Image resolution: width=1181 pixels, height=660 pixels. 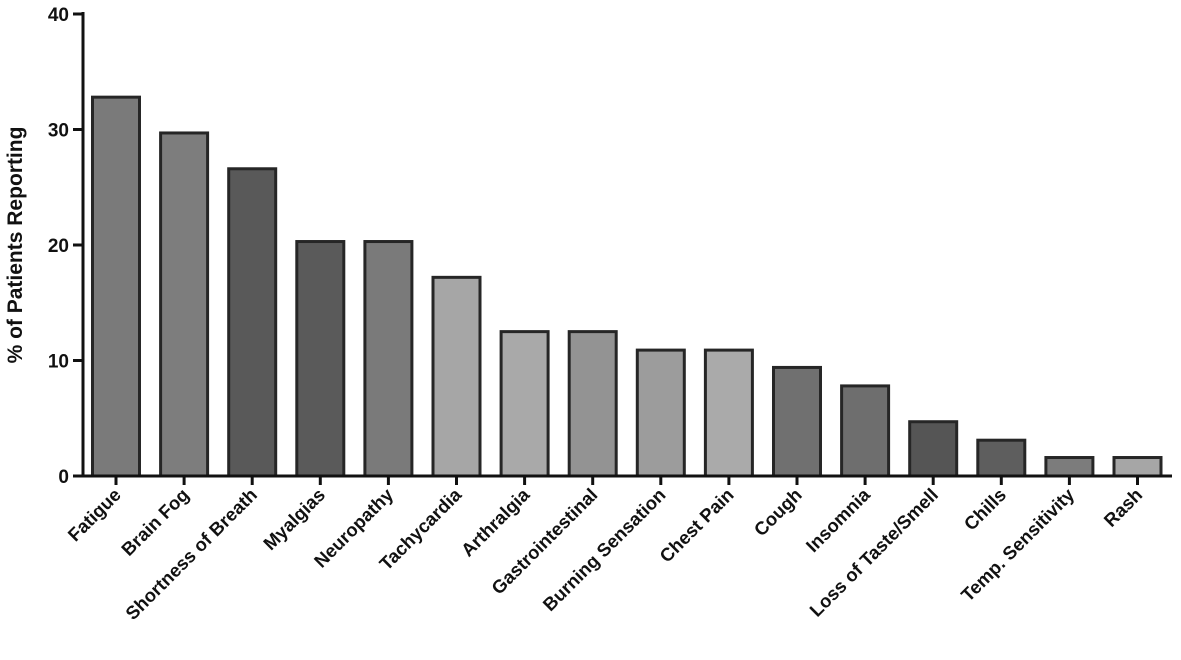 What do you see at coordinates (93, 514) in the screenshot?
I see `x-tick-label: Fatigue` at bounding box center [93, 514].